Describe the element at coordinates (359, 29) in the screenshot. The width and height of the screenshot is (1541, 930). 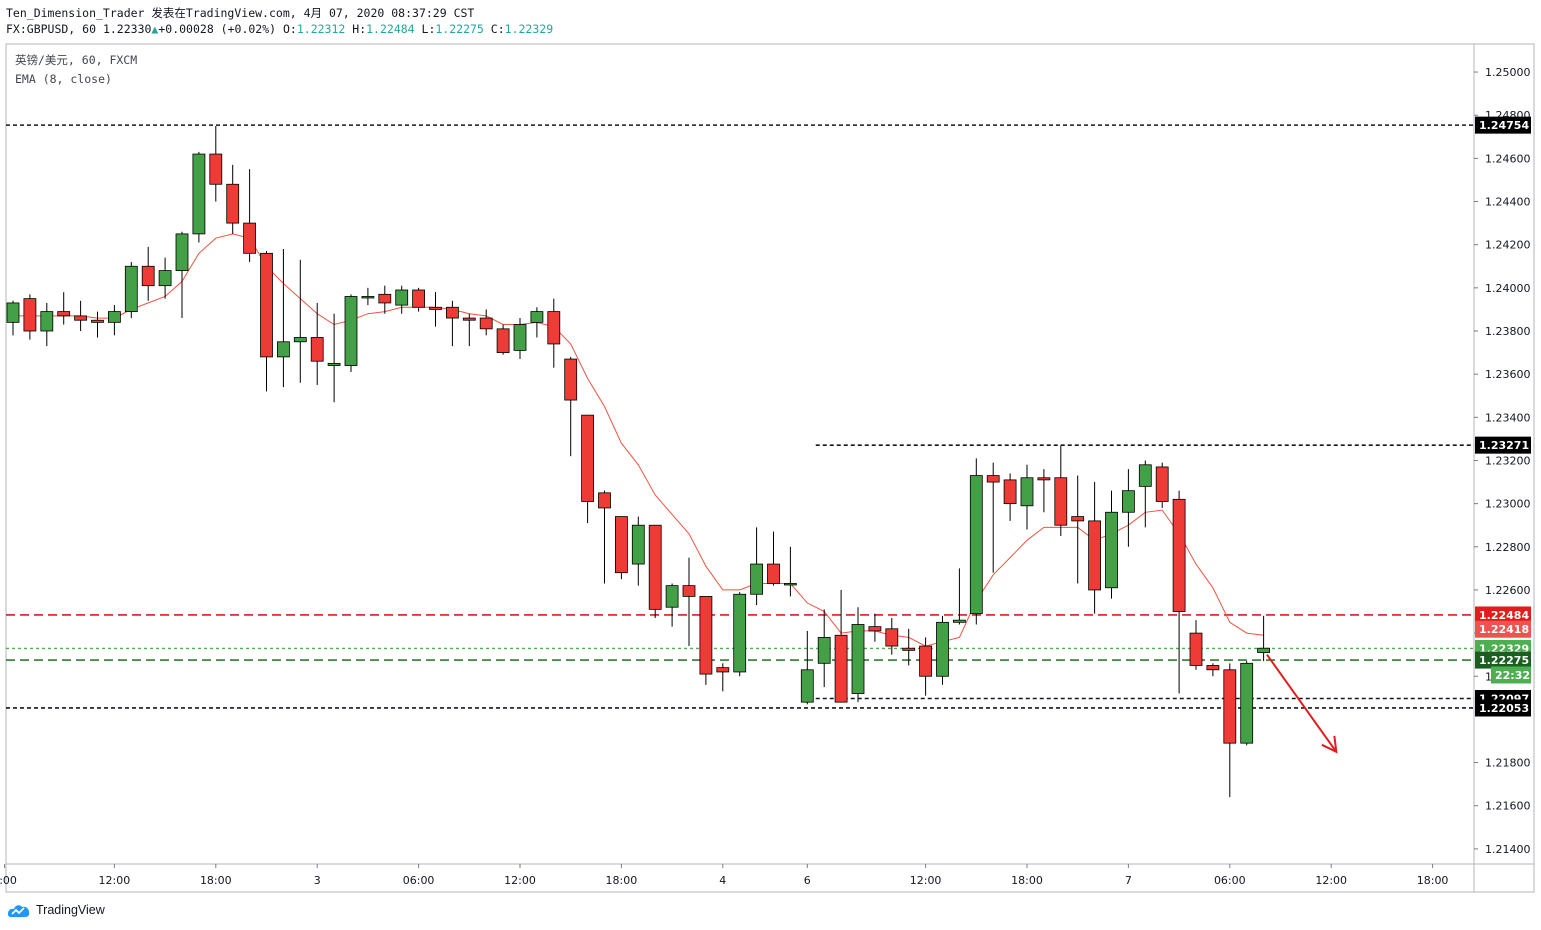
I see `high-label: H:` at that location.